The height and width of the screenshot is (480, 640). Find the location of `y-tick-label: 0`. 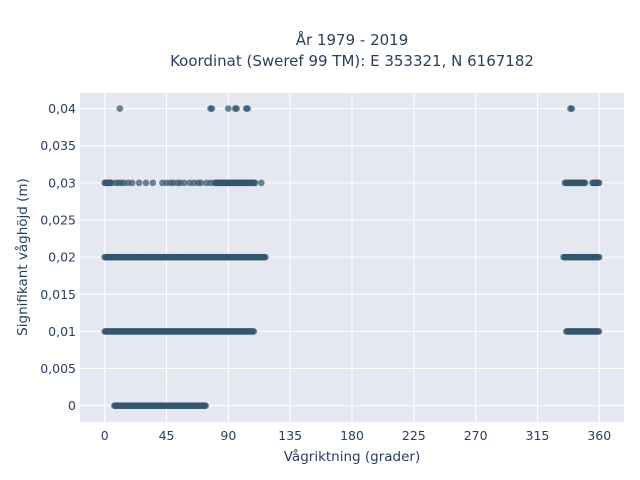

y-tick-label: 0 is located at coordinates (72, 405).